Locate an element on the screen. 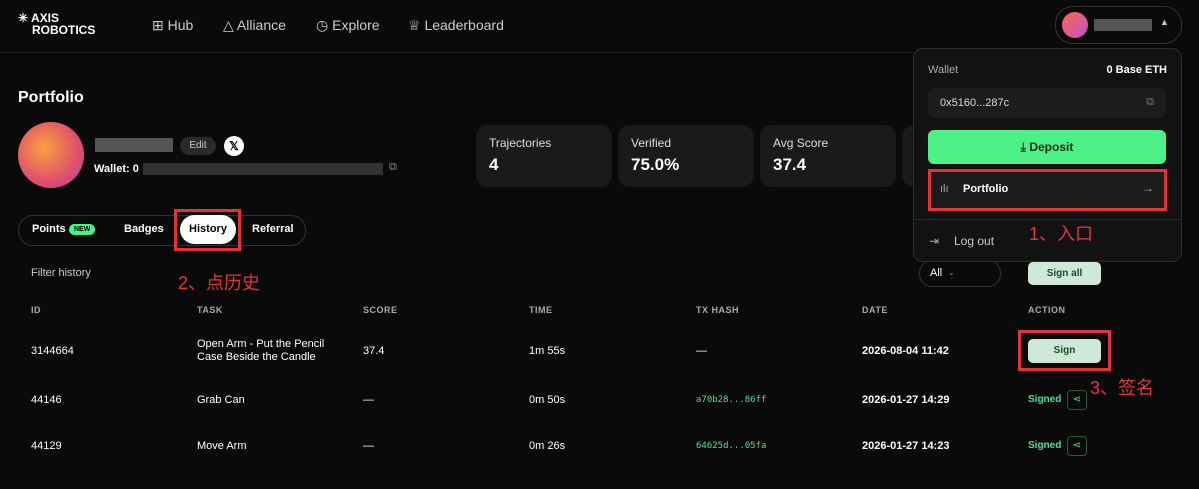 This screenshot has height=489, width=1199. sign-button: Sign is located at coordinates (1064, 351).